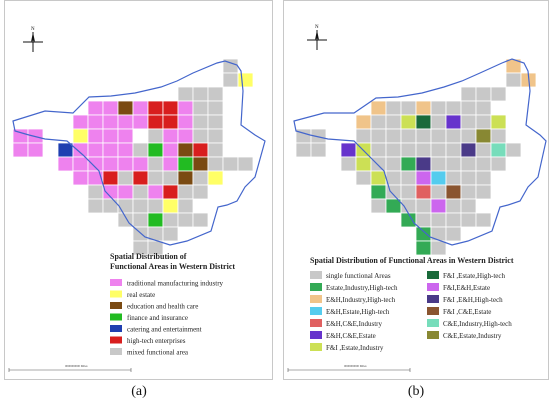 Image resolution: width=550 pixels, height=408 pixels. Describe the element at coordinates (358, 276) in the screenshot. I see `legend-label: single functional Areas` at that location.